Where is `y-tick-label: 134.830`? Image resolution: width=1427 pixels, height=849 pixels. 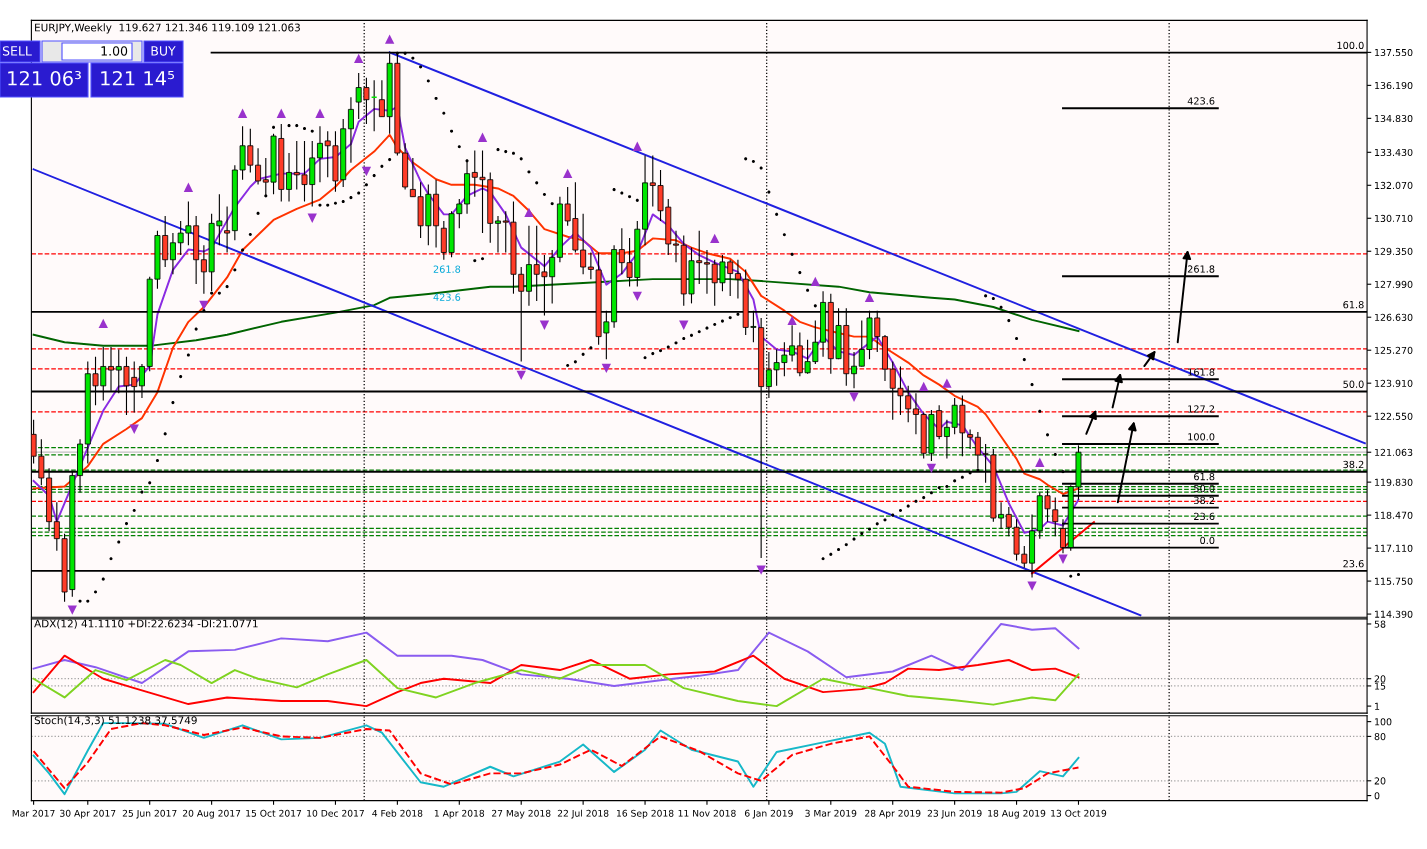
y-tick-label: 134.830 is located at coordinates (1394, 118).